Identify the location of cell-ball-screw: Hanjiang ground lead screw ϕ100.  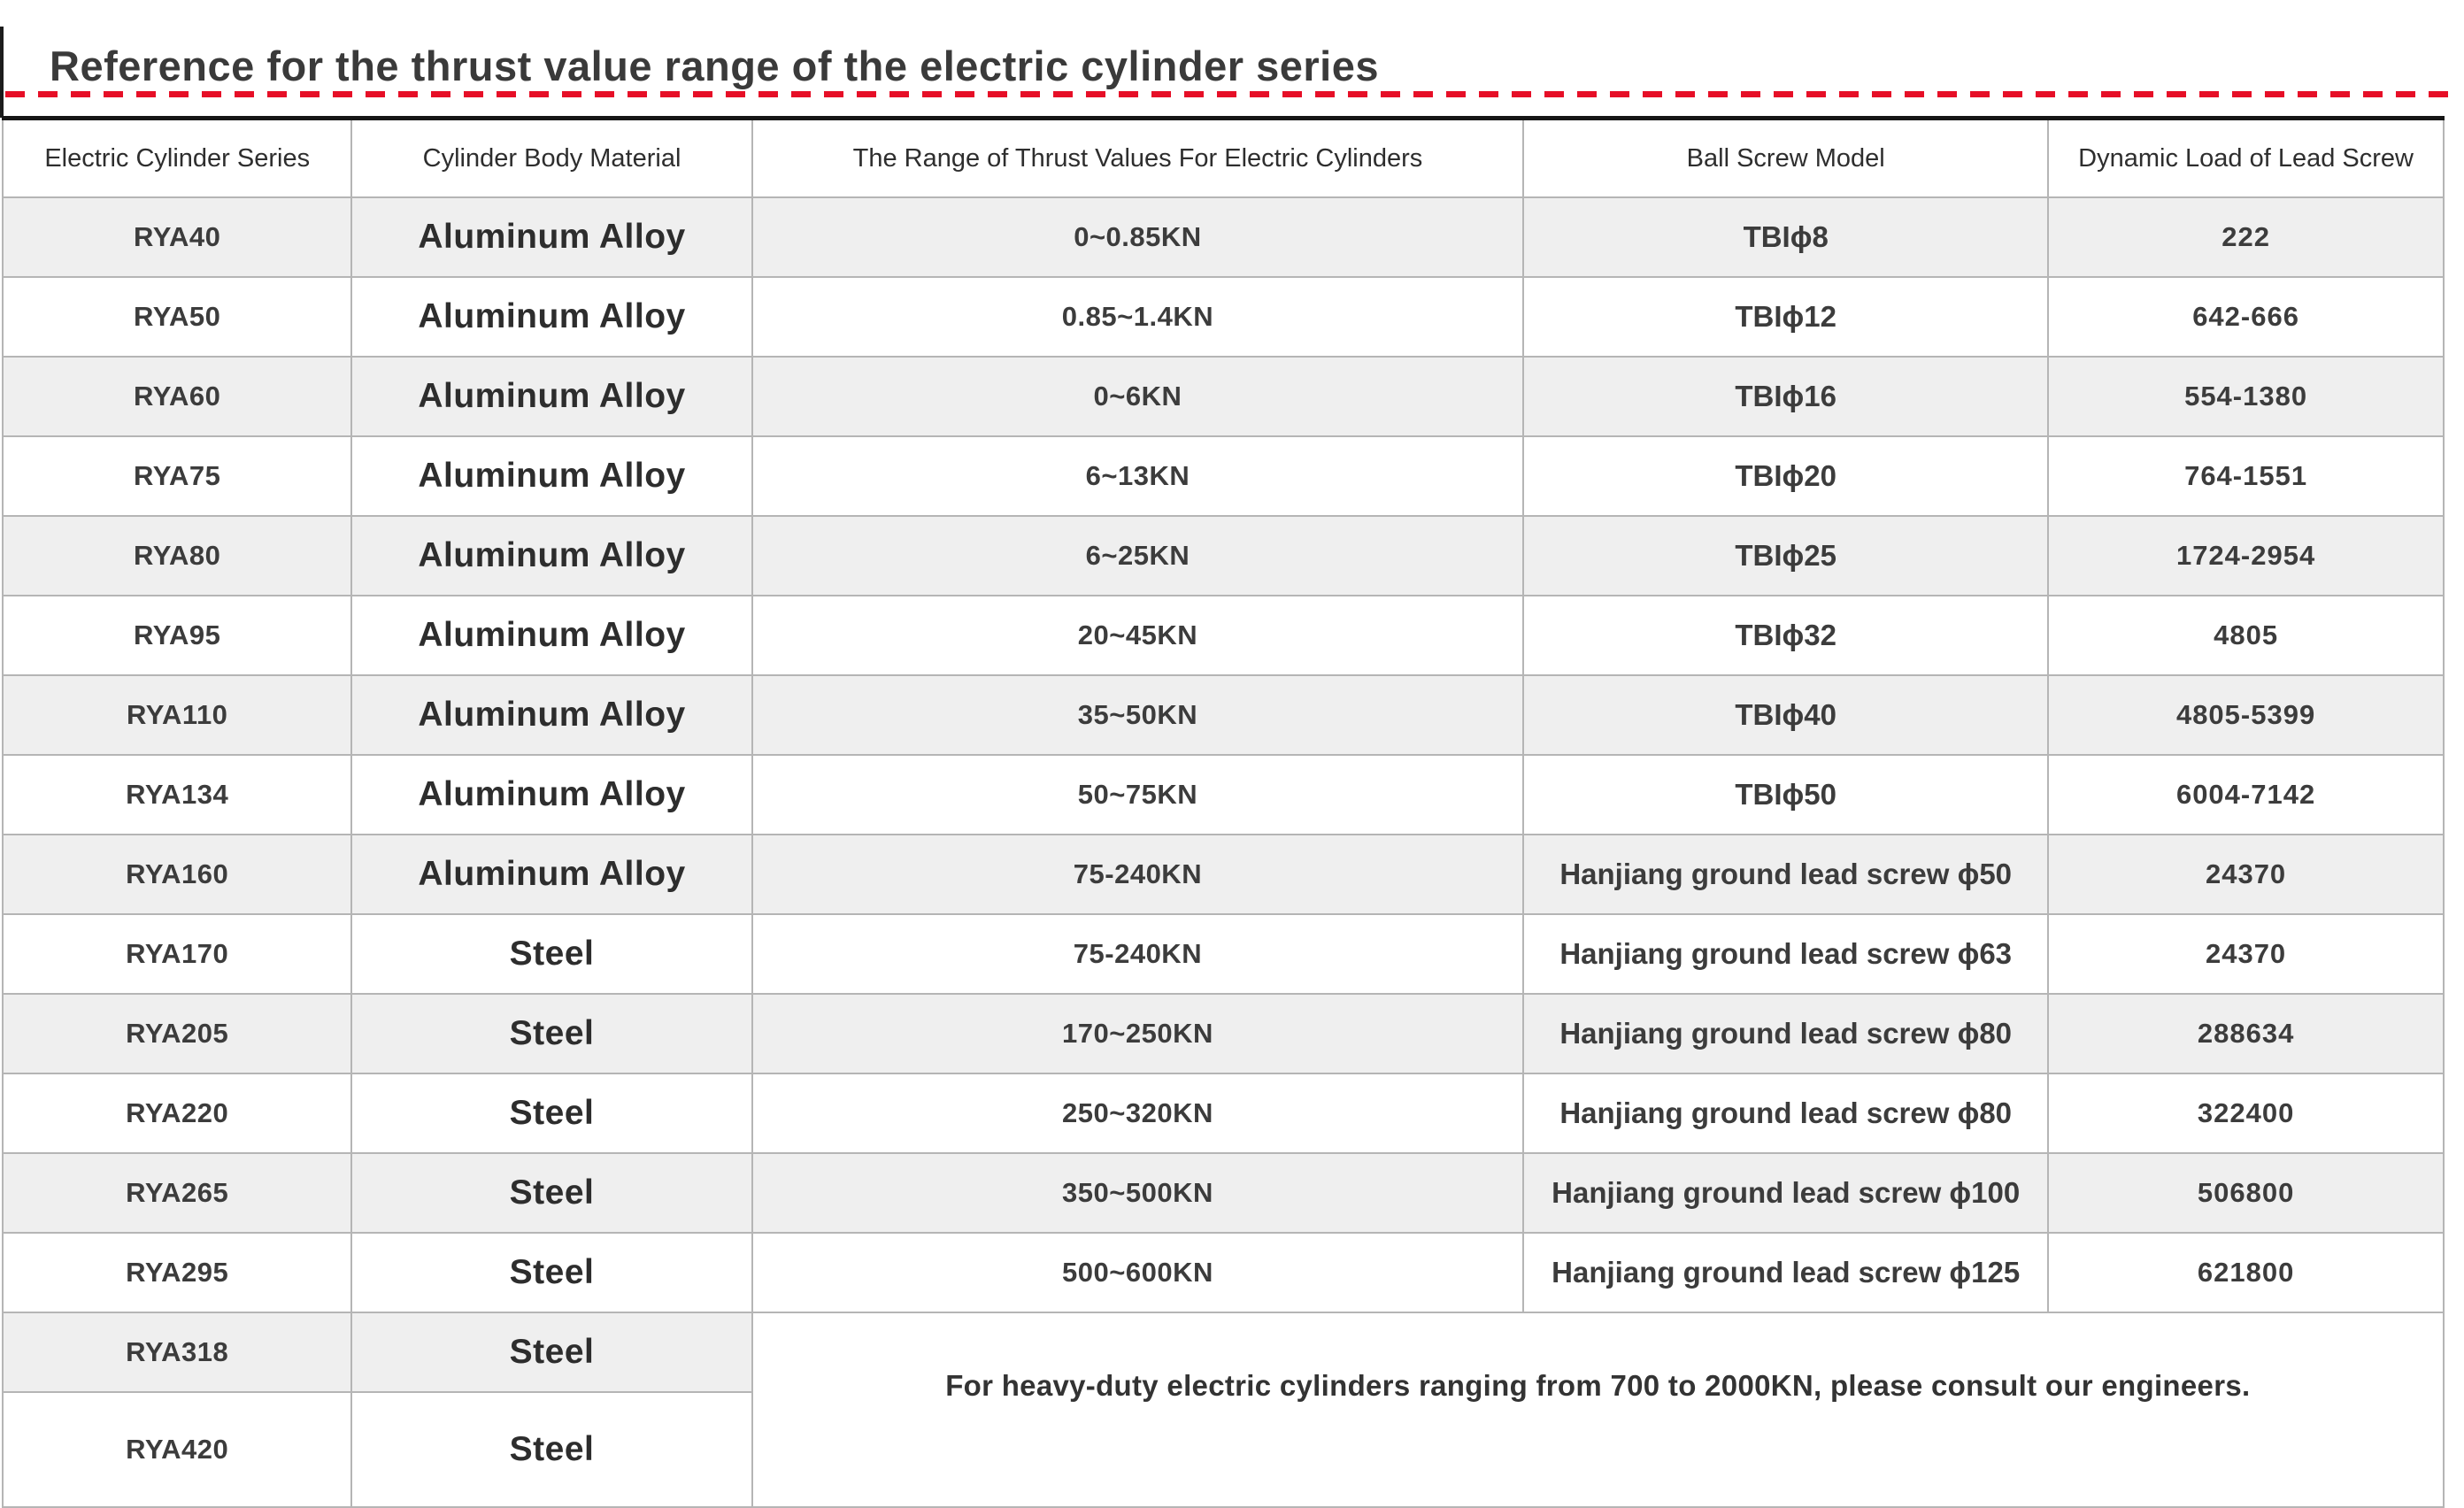
(1786, 1193).